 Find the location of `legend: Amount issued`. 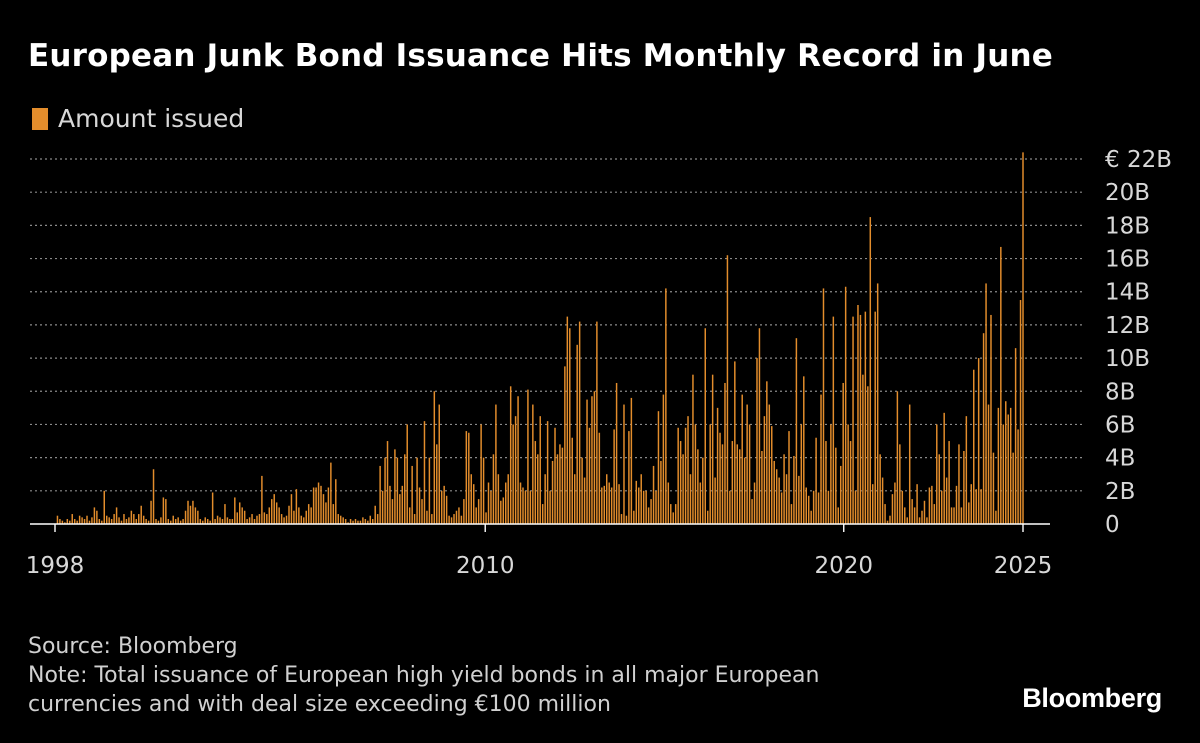

legend: Amount issued is located at coordinates (138, 118).